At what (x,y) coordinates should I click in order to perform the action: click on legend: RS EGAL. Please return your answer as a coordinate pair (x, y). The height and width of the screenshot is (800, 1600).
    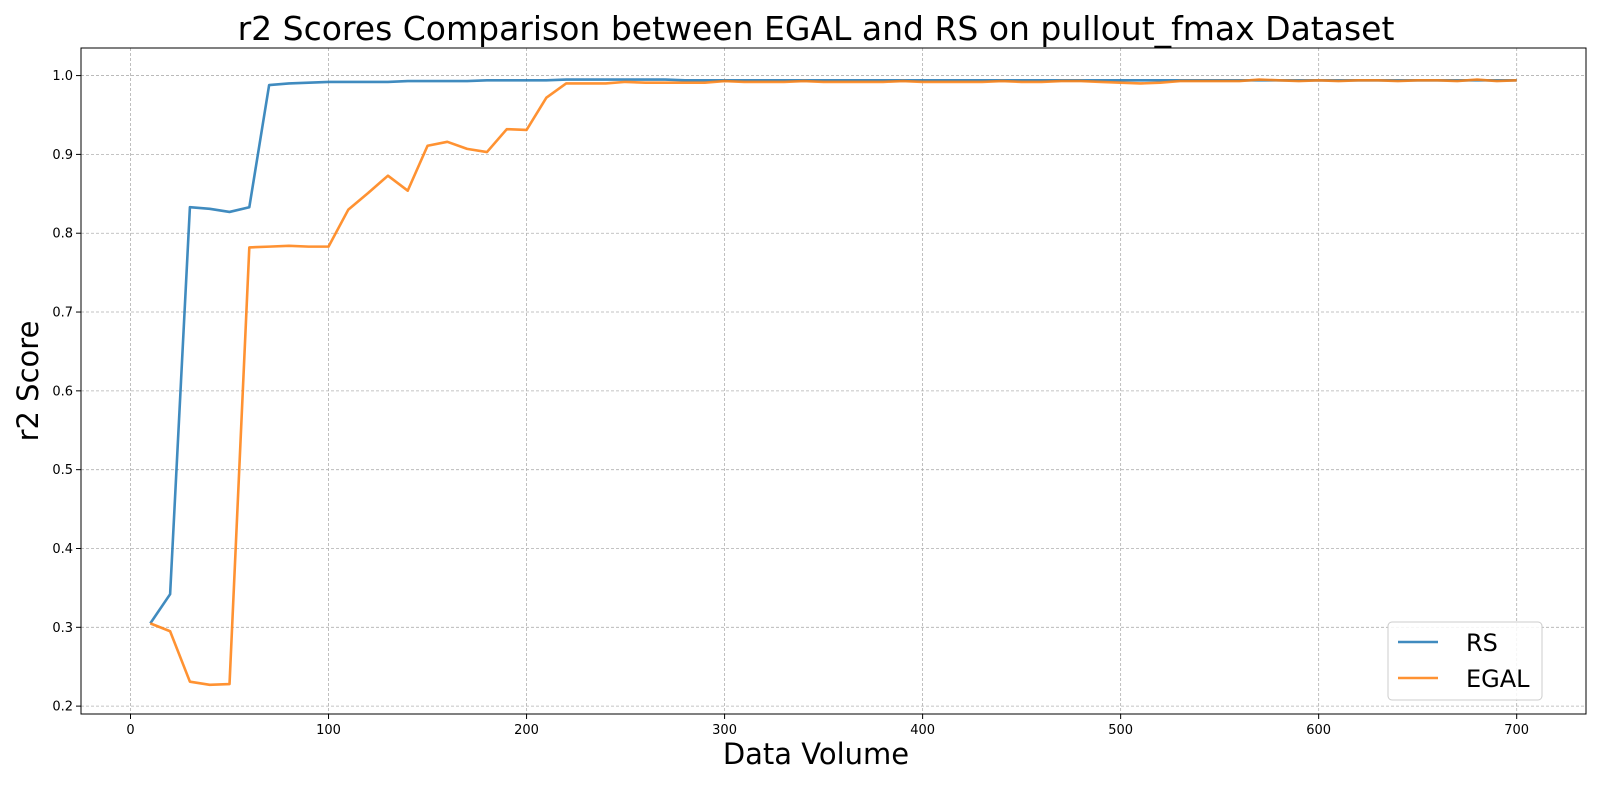
    Looking at the image, I should click on (1465, 661).